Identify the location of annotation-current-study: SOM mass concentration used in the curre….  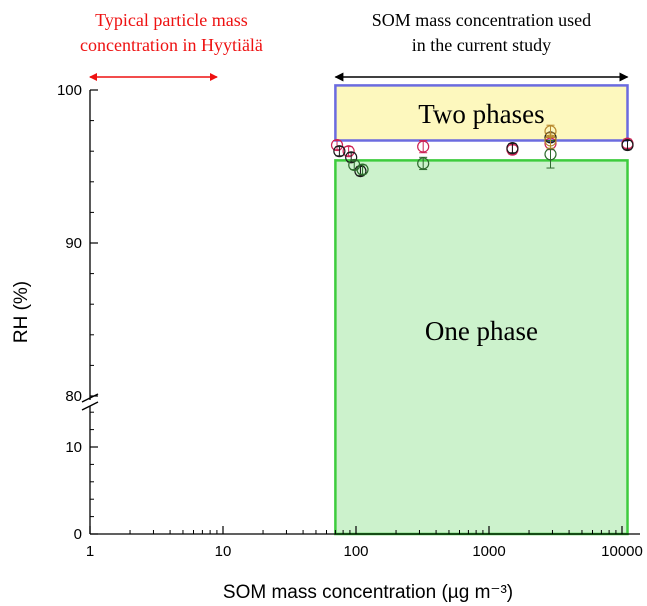
(481, 46).